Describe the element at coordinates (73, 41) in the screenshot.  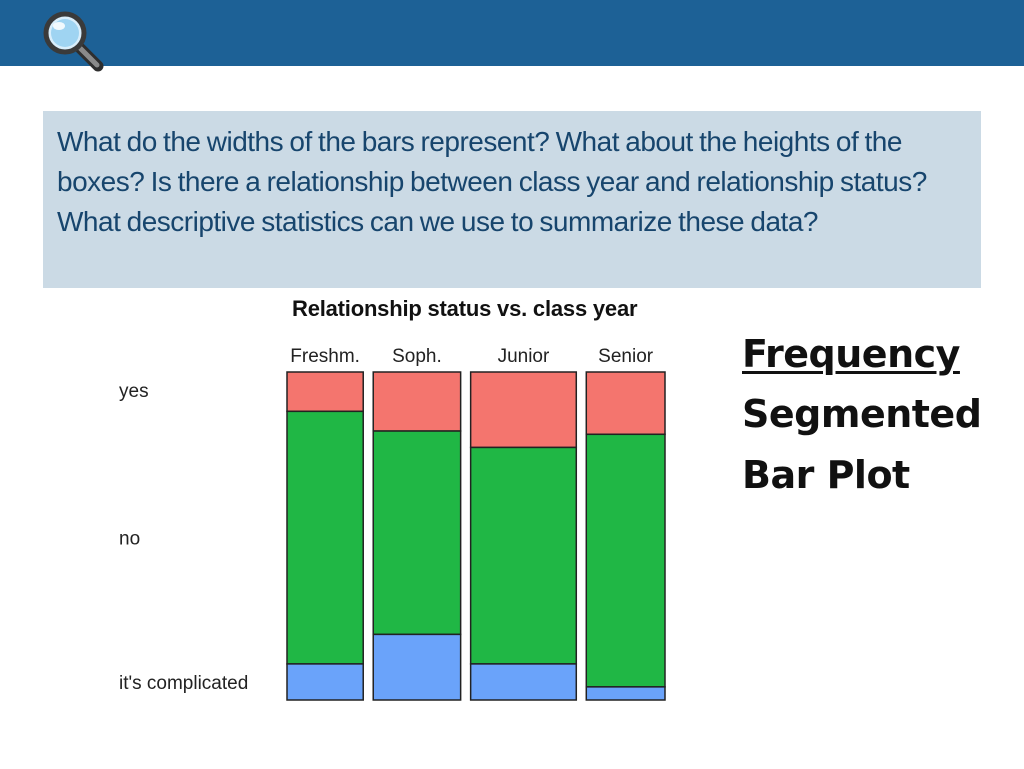
I see `magnifier-icon` at that location.